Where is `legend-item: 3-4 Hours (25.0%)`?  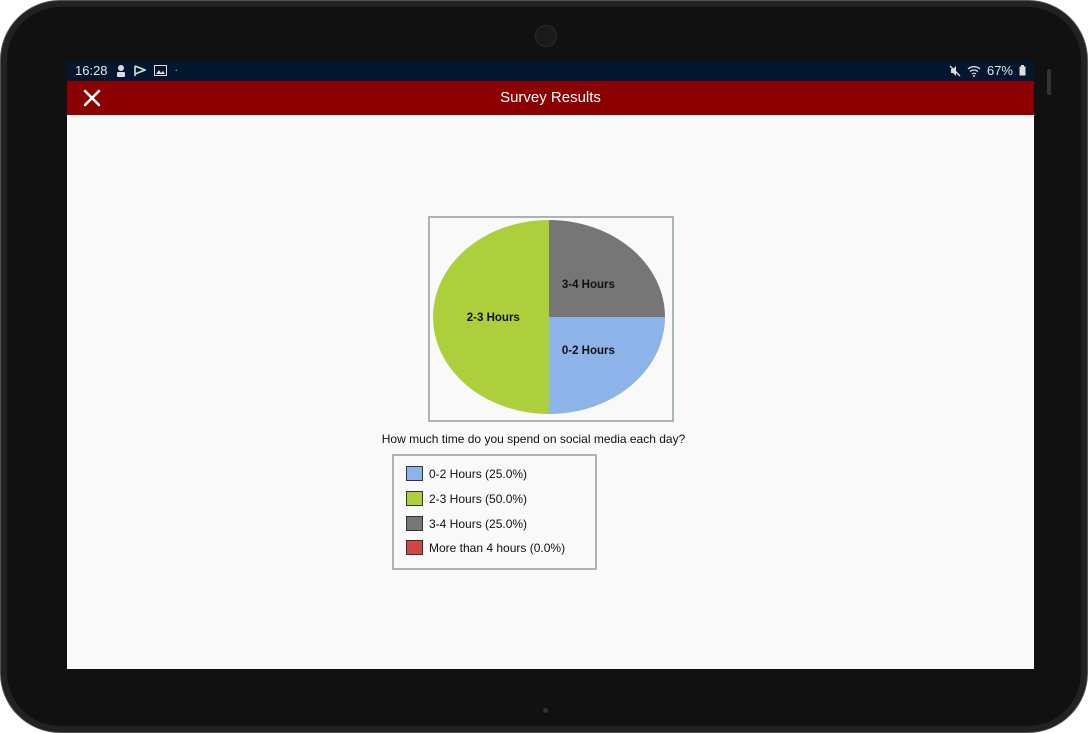
legend-item: 3-4 Hours (25.0%) is located at coordinates (466, 523).